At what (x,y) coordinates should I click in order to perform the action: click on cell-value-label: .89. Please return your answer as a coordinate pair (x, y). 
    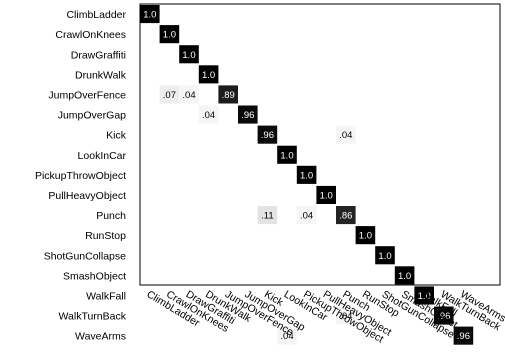
    Looking at the image, I should click on (228, 95).